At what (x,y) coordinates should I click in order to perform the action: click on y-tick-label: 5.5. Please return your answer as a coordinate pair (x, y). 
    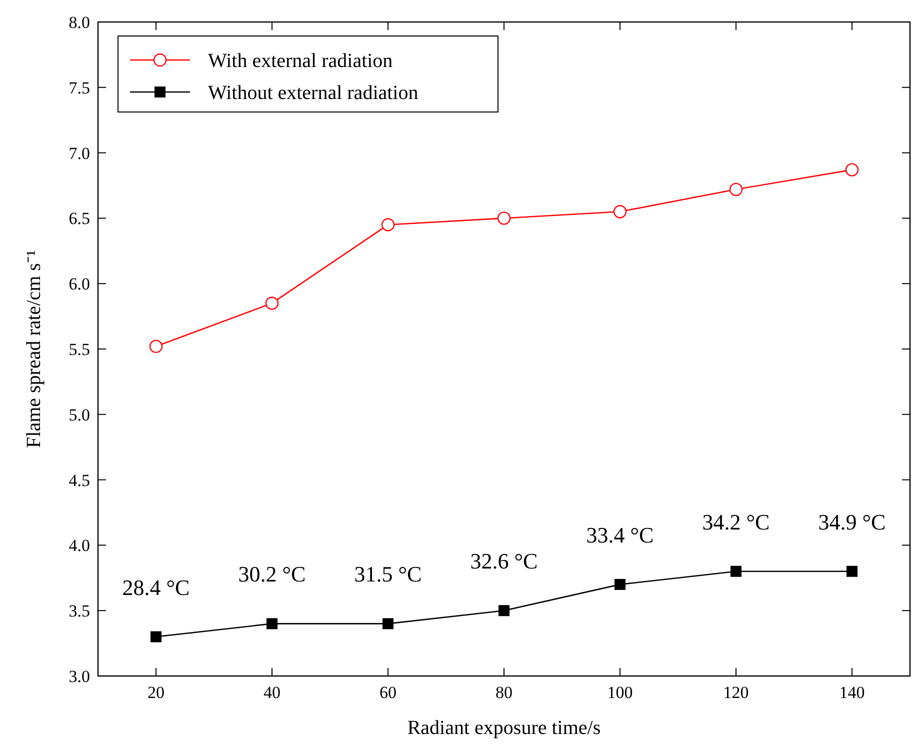
    Looking at the image, I should click on (79, 349).